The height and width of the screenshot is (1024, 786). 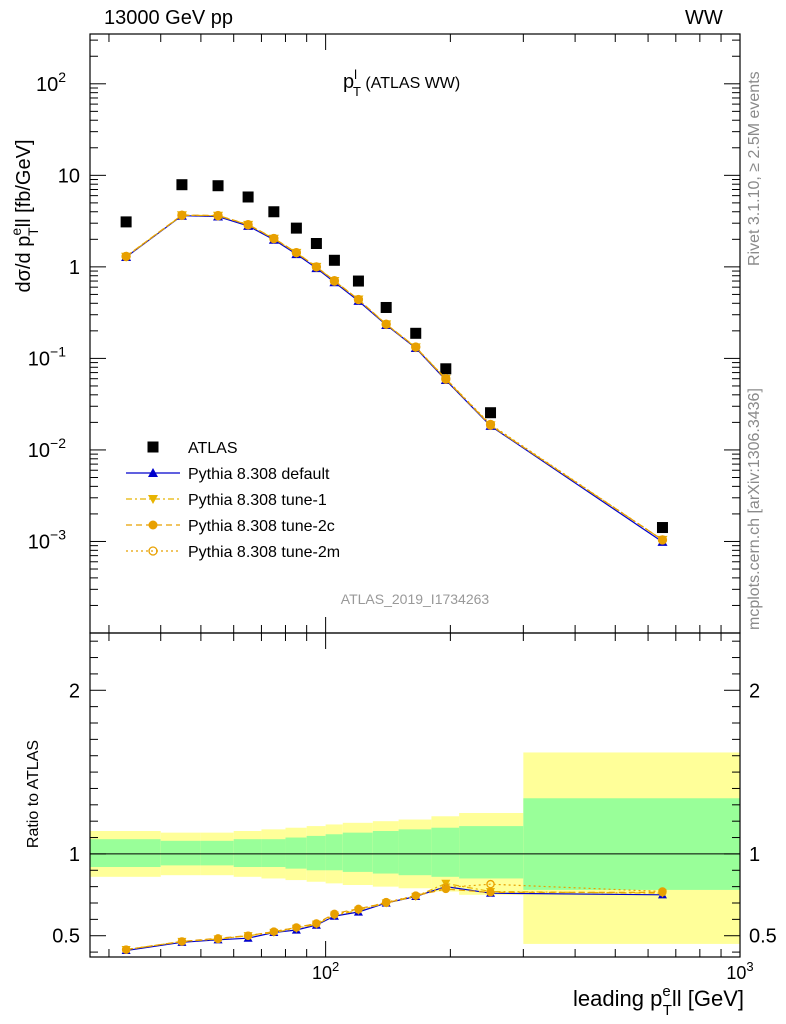 I want to click on ratio-y-tick-label: 0.5, so click(x=66, y=937).